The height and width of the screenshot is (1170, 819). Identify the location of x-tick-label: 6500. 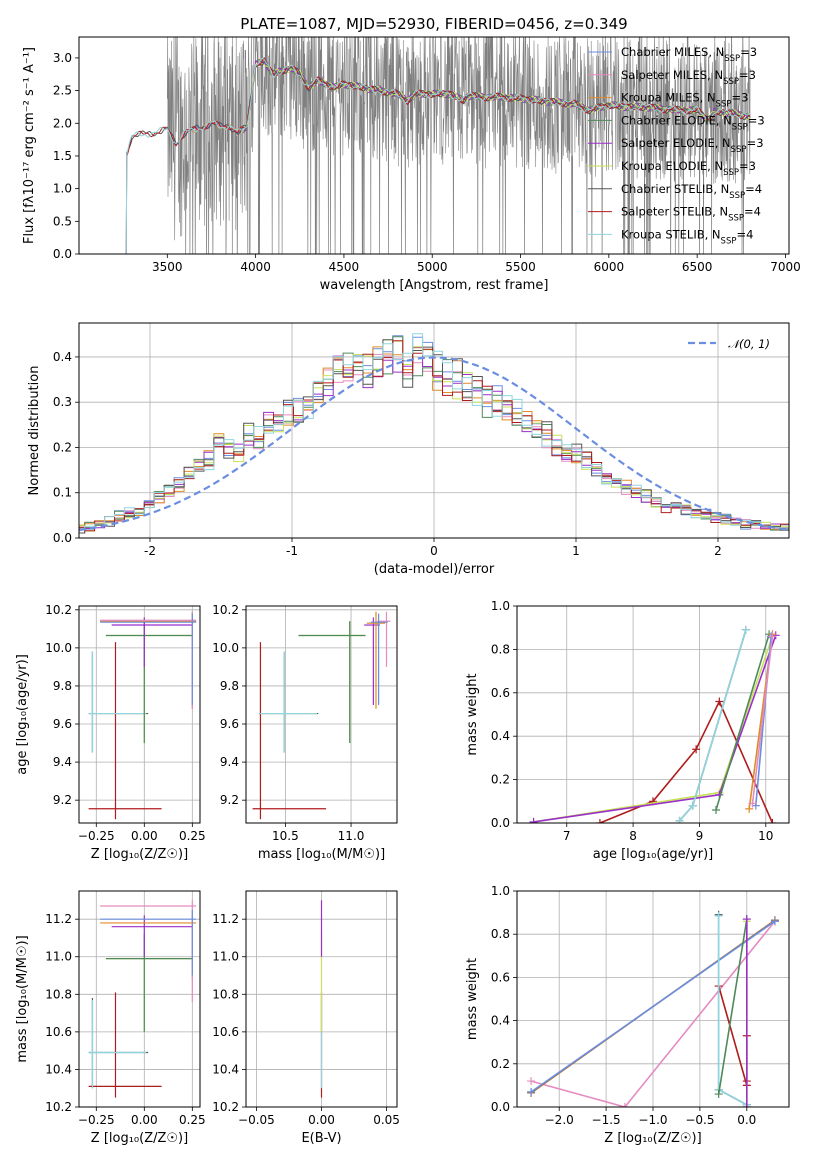
(697, 267).